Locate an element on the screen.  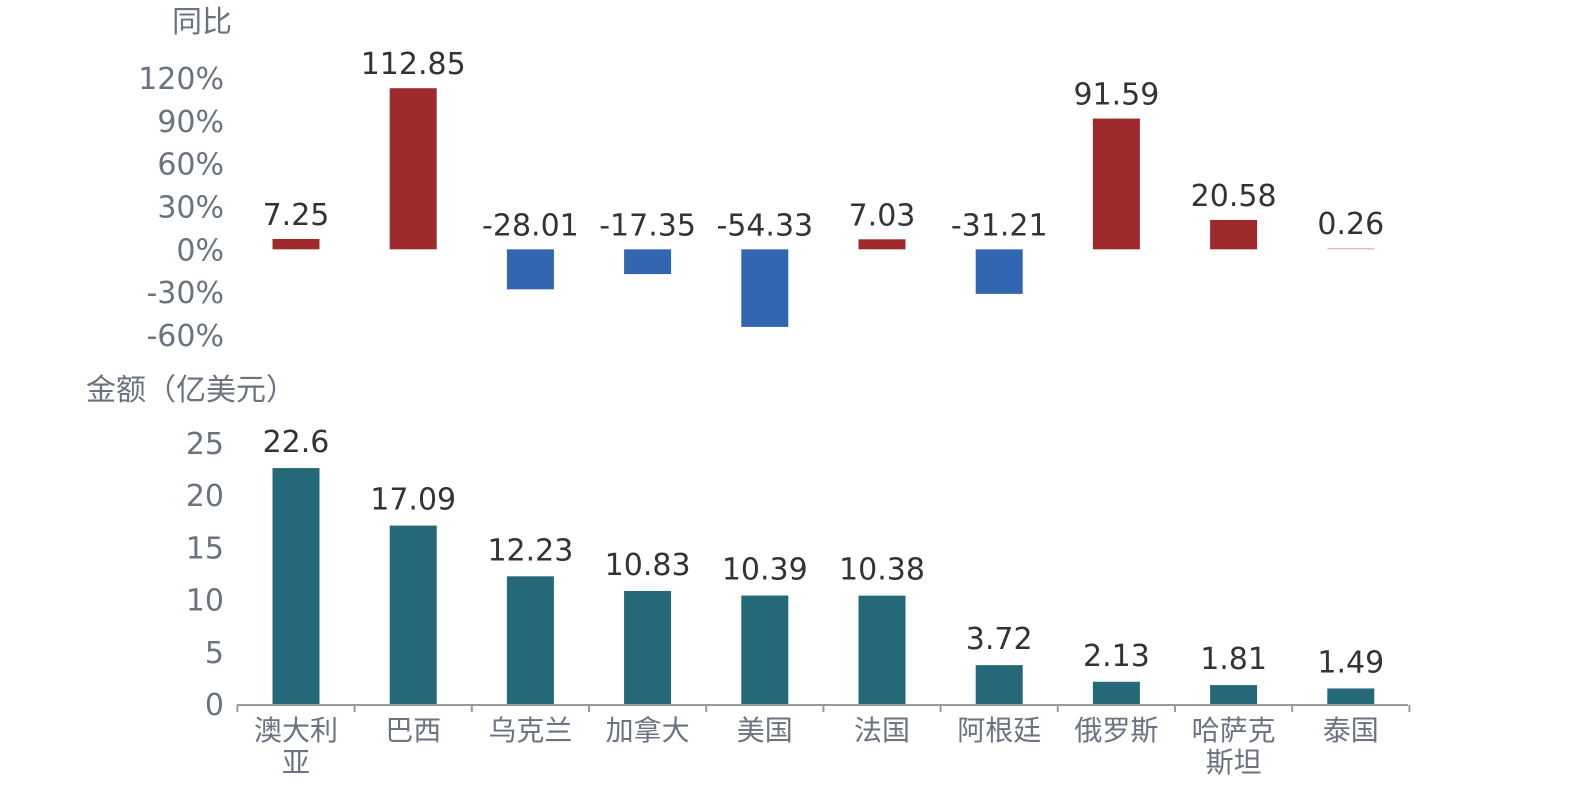
amount-tick-label: 0 is located at coordinates (214, 705).